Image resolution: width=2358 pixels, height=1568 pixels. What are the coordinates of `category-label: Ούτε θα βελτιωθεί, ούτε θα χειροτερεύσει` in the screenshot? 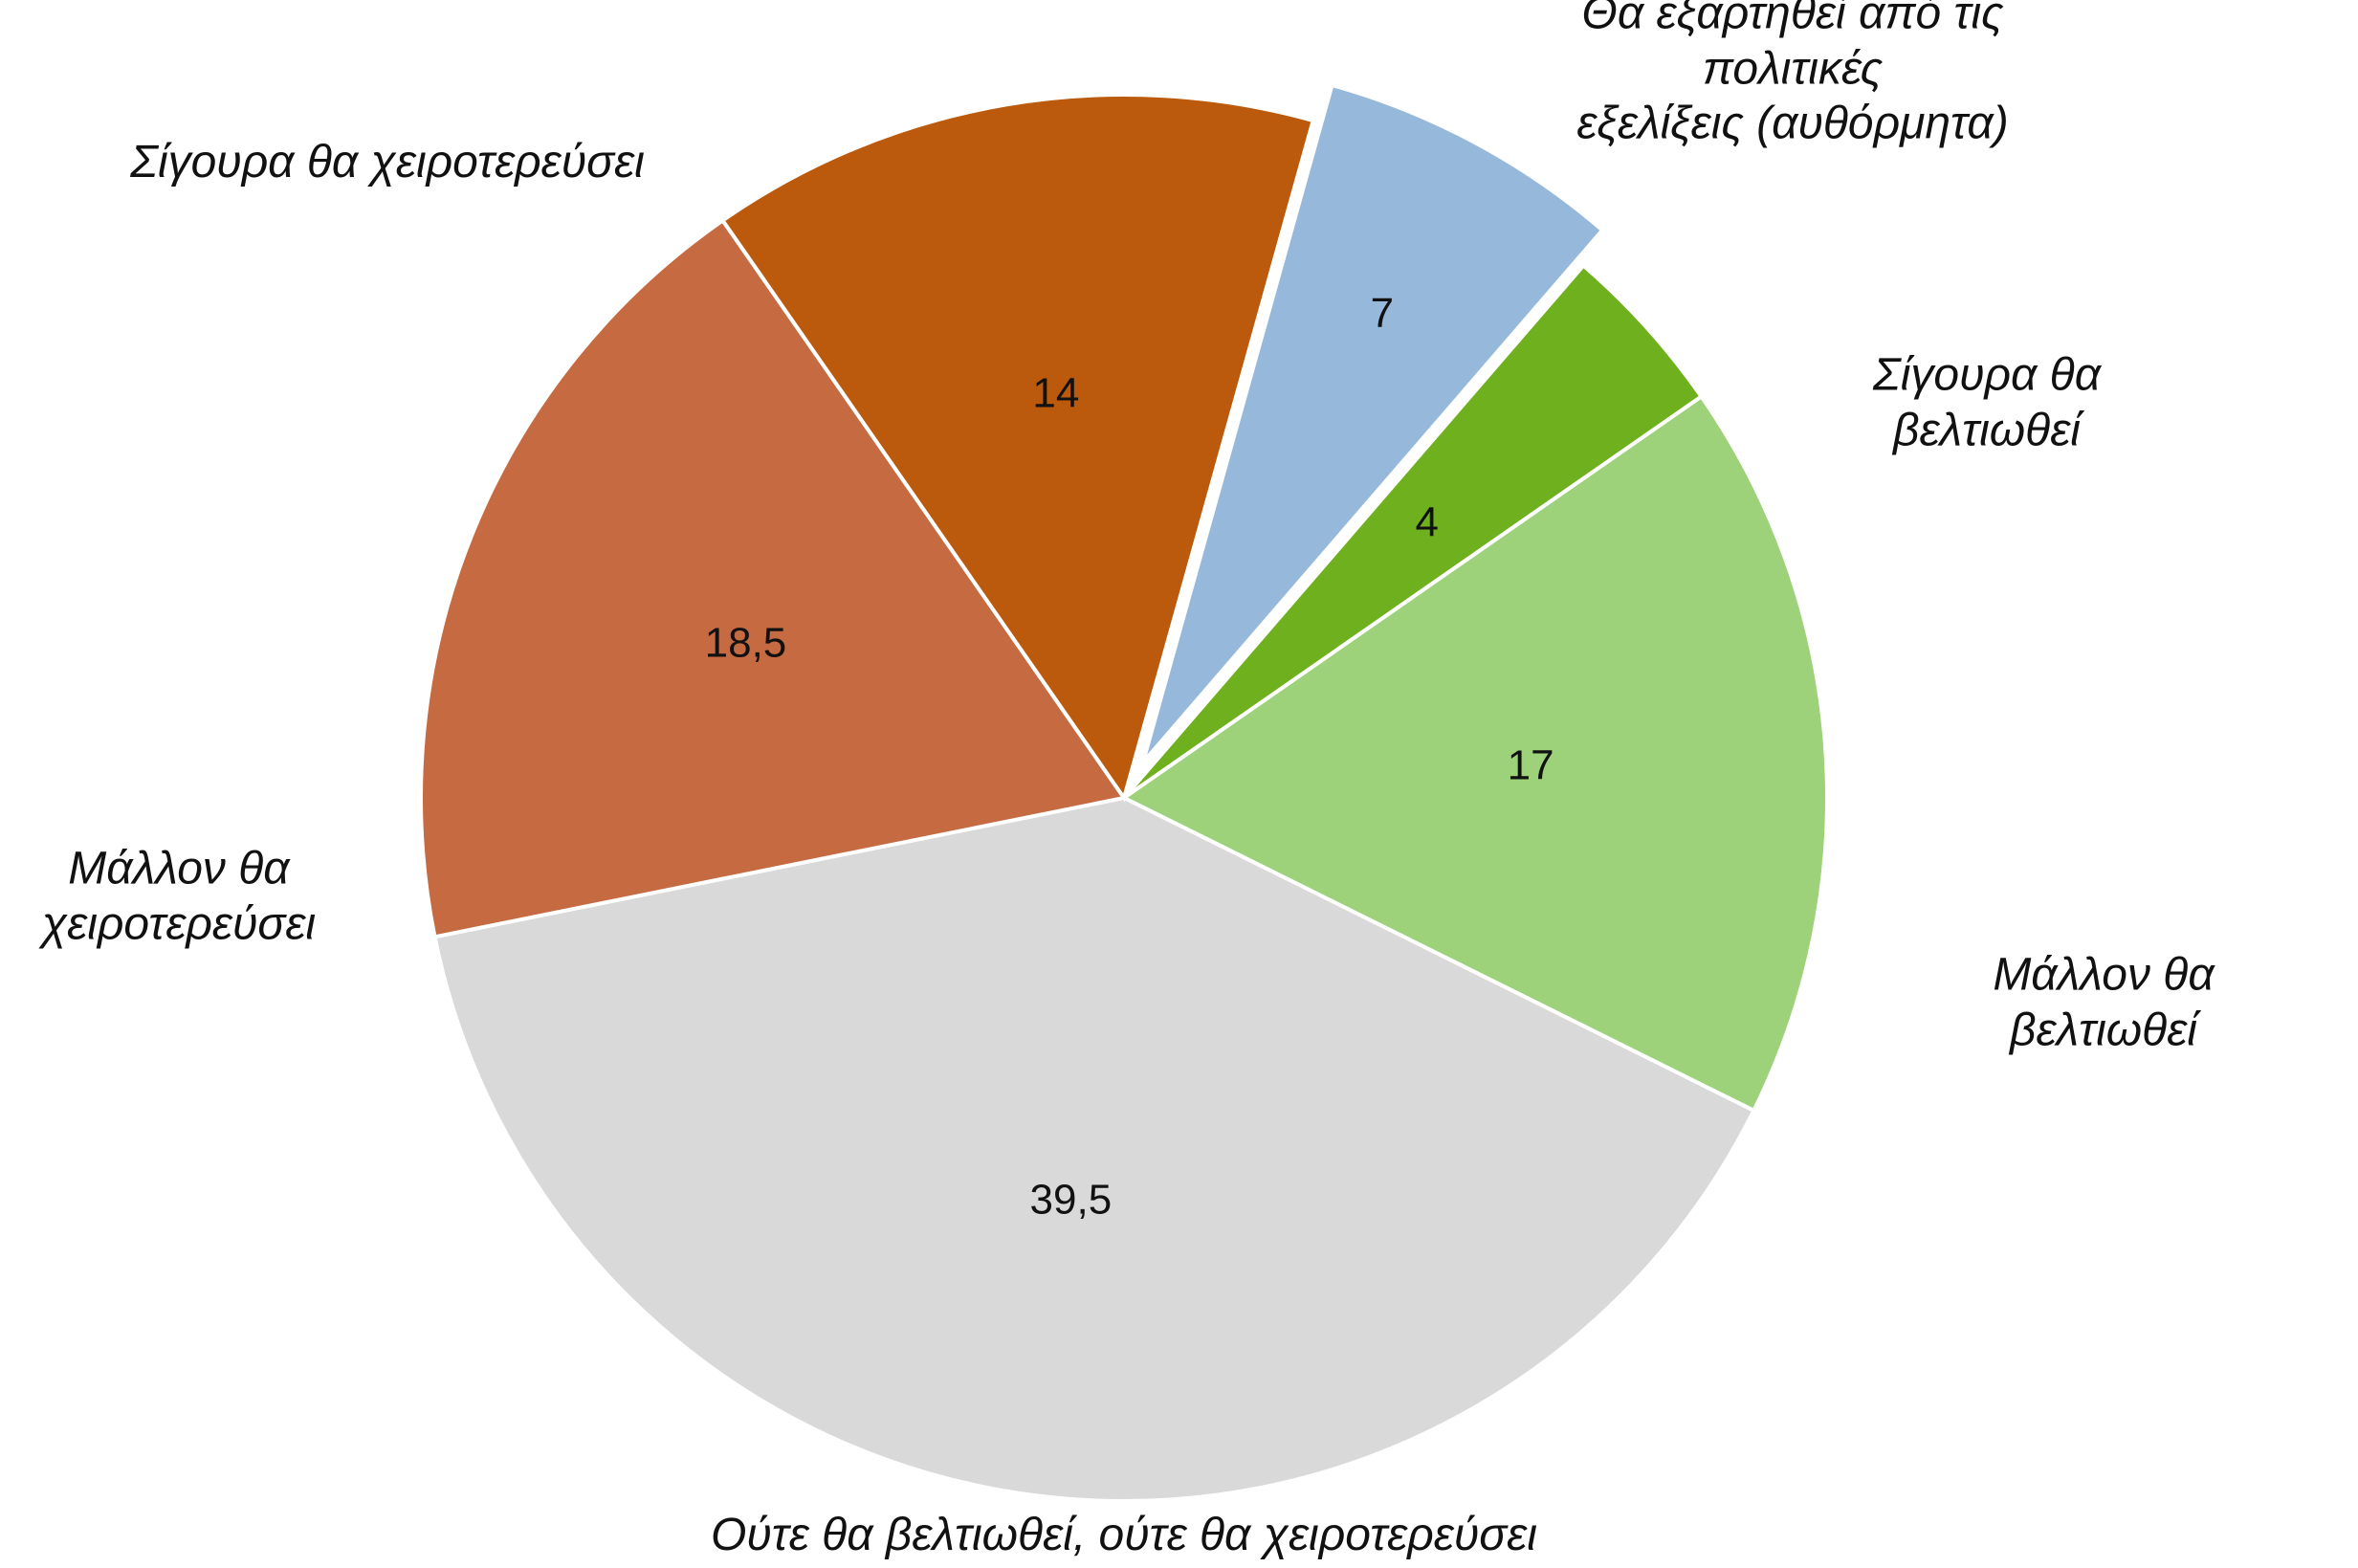 It's located at (1124, 1535).